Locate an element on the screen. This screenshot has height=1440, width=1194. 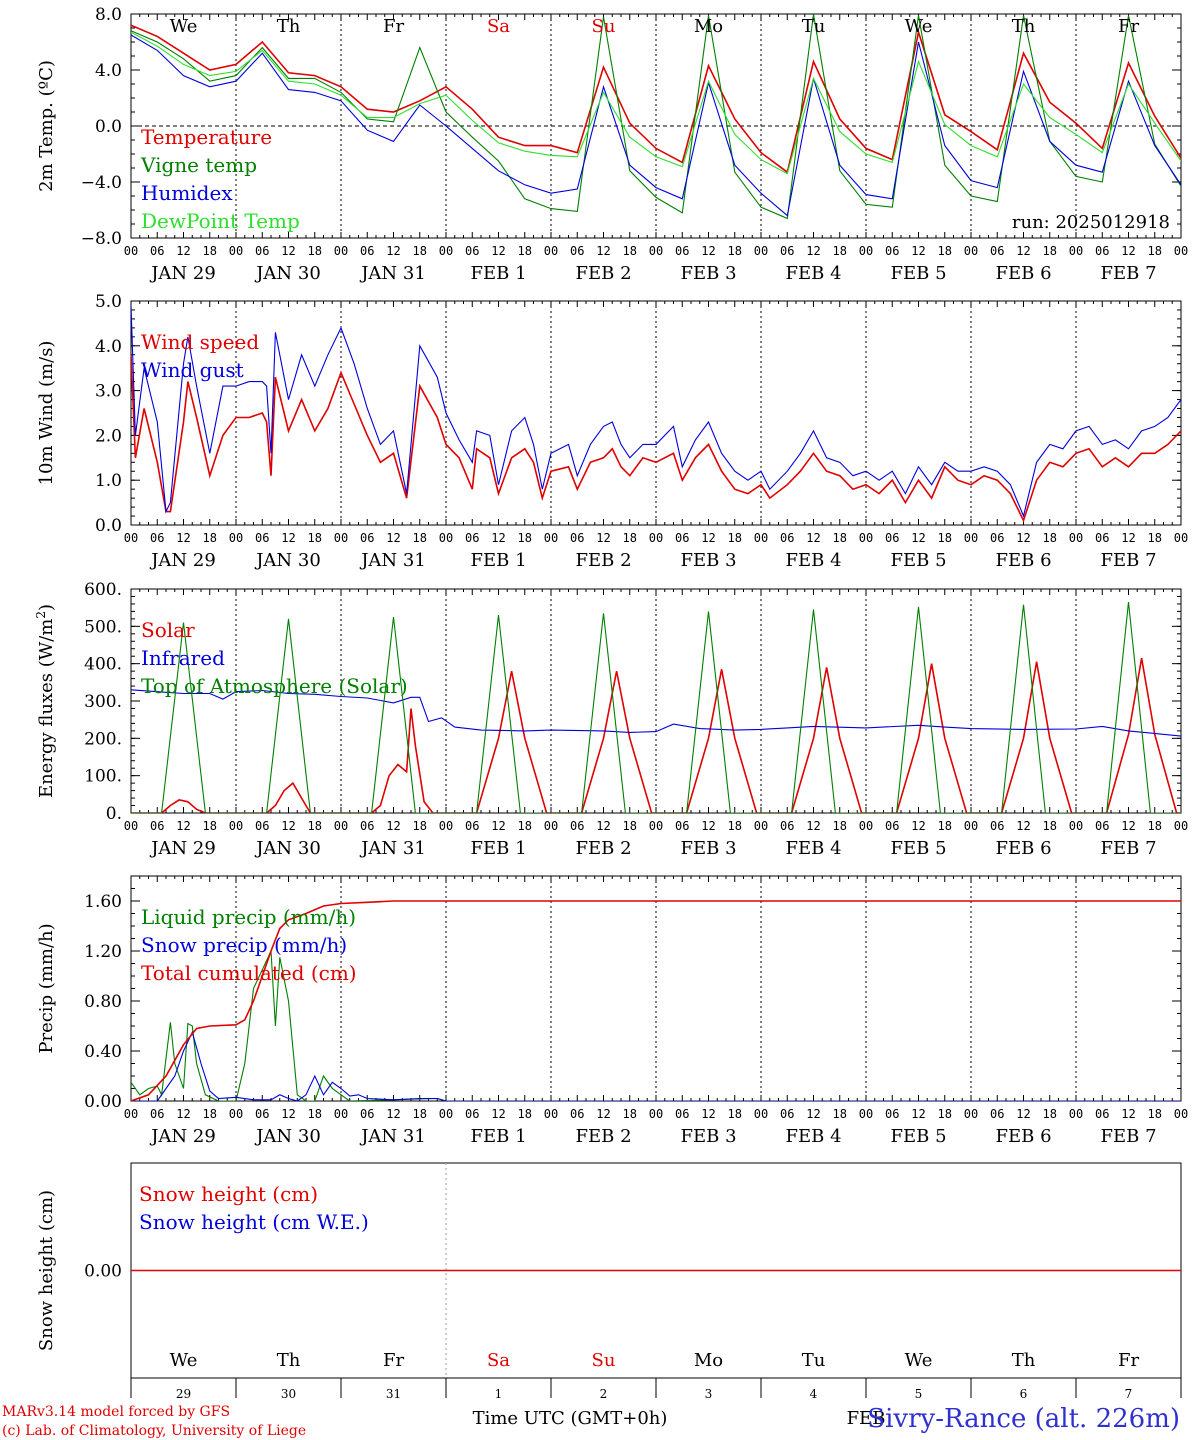
y-tick-label: 600. is located at coordinates (103, 590).